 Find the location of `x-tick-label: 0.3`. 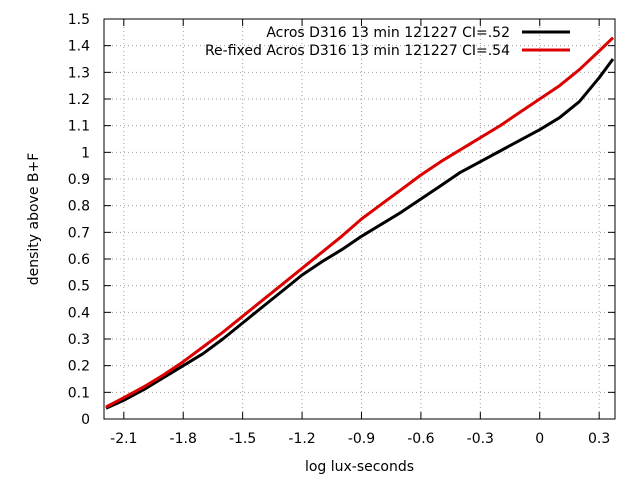

x-tick-label: 0.3 is located at coordinates (599, 439).